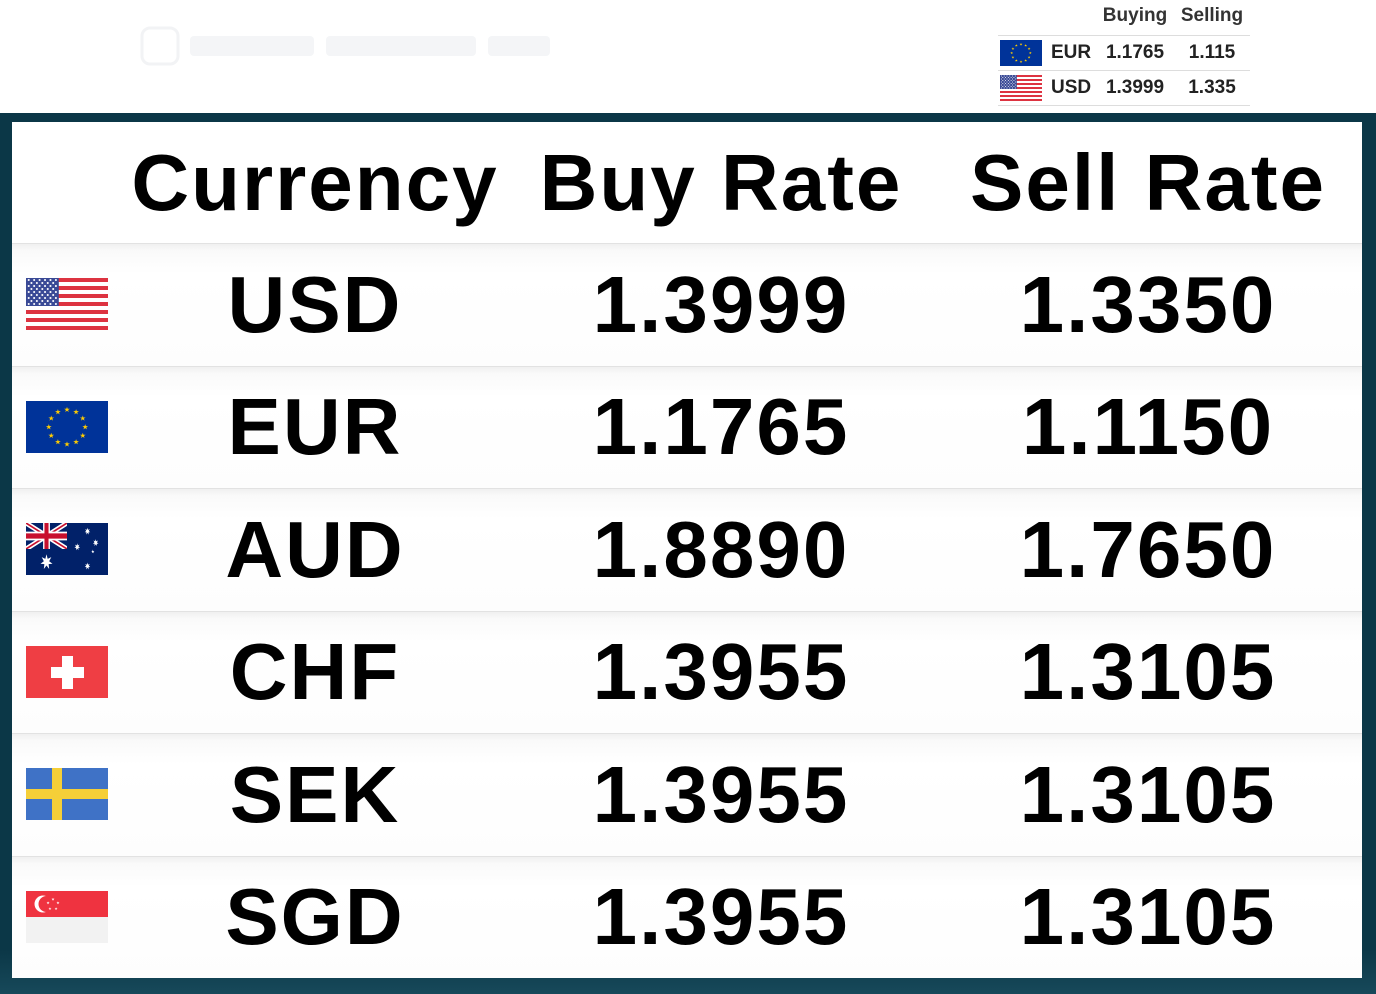  Describe the element at coordinates (315, 672) in the screenshot. I see `currency-code: CHF` at that location.